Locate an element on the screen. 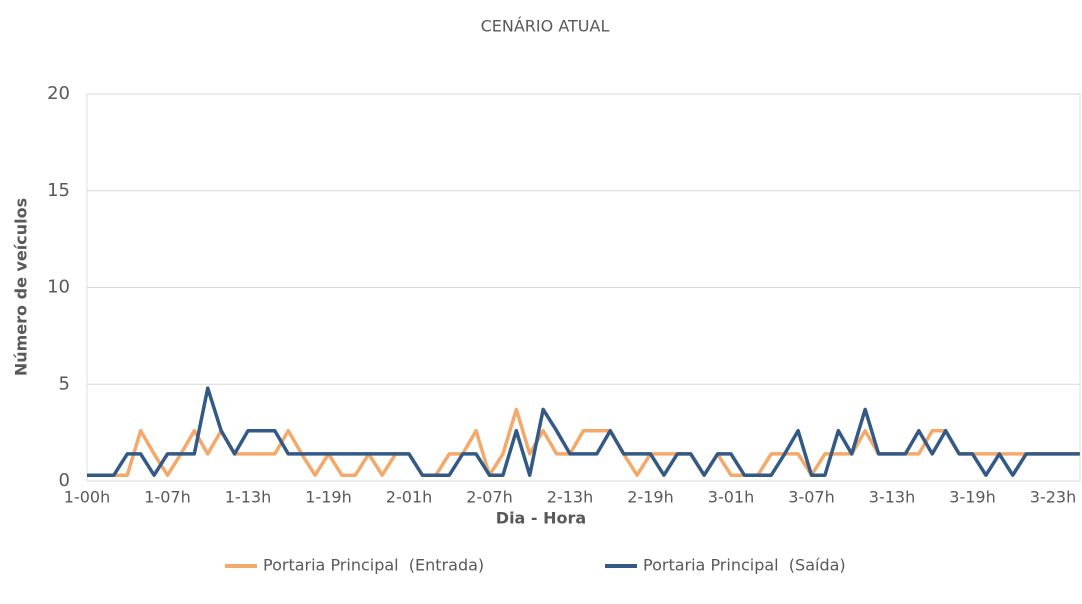 This screenshot has height=604, width=1082. legend-label: Portaria Principal (Saída) is located at coordinates (744, 565).